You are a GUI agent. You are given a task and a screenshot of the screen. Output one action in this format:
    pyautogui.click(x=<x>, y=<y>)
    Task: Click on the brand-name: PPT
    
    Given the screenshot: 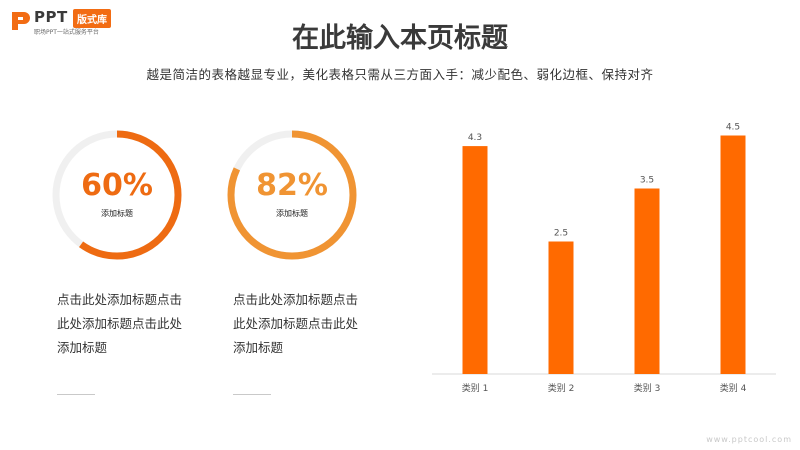 What is the action you would take?
    pyautogui.click(x=51, y=17)
    